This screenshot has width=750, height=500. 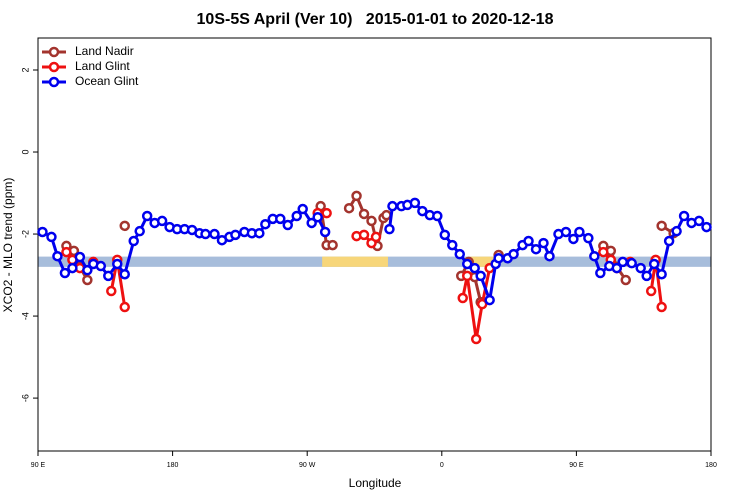 I want to click on x-tick-label: 0, so click(x=442, y=465).